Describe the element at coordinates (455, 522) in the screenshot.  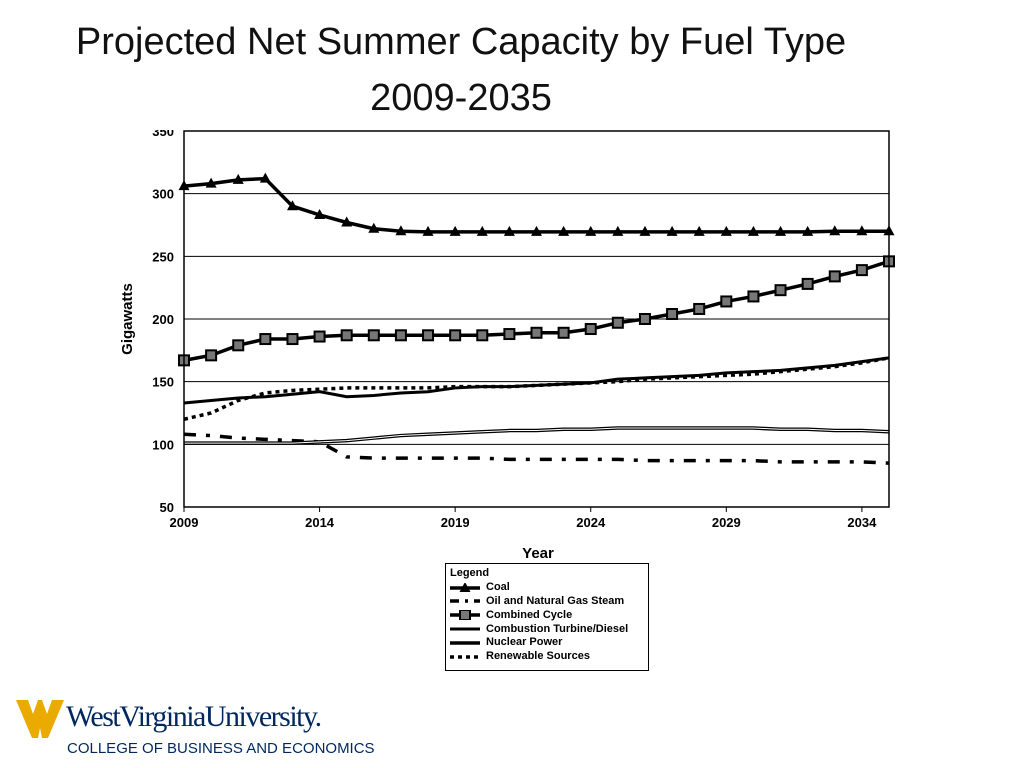
I see `x-tick-label: 2019` at that location.